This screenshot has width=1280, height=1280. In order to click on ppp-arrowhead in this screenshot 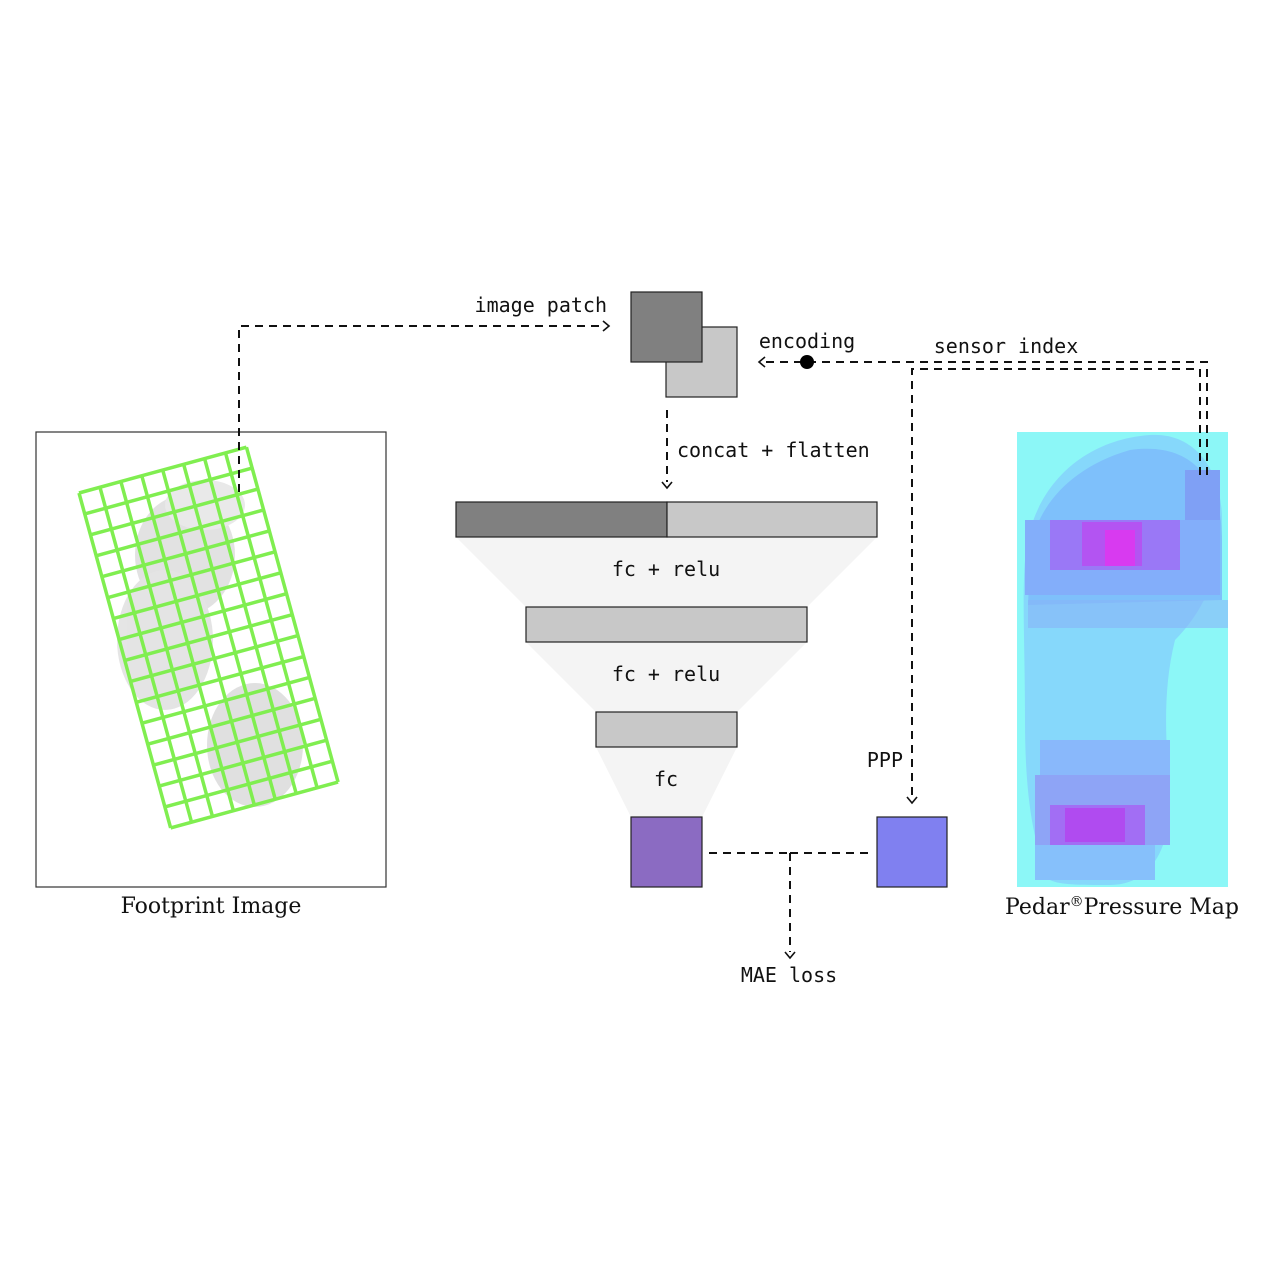, I will do `click(912, 800)`.